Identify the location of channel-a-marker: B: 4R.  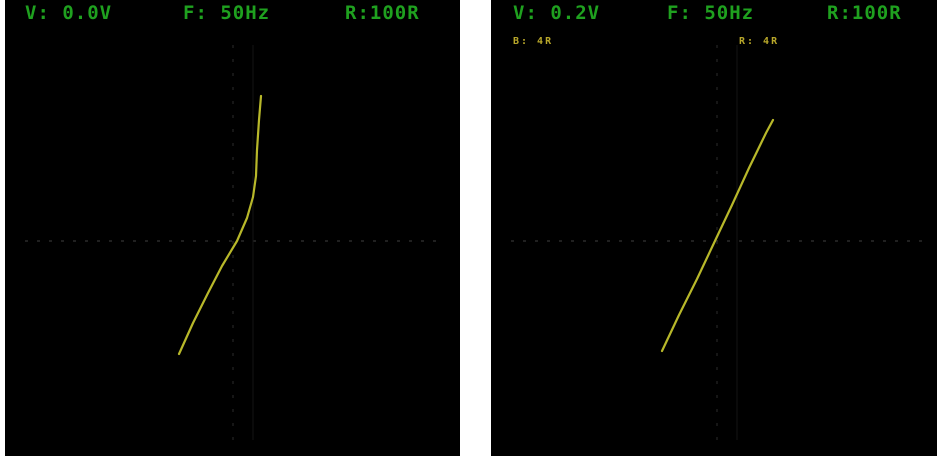
(533, 41).